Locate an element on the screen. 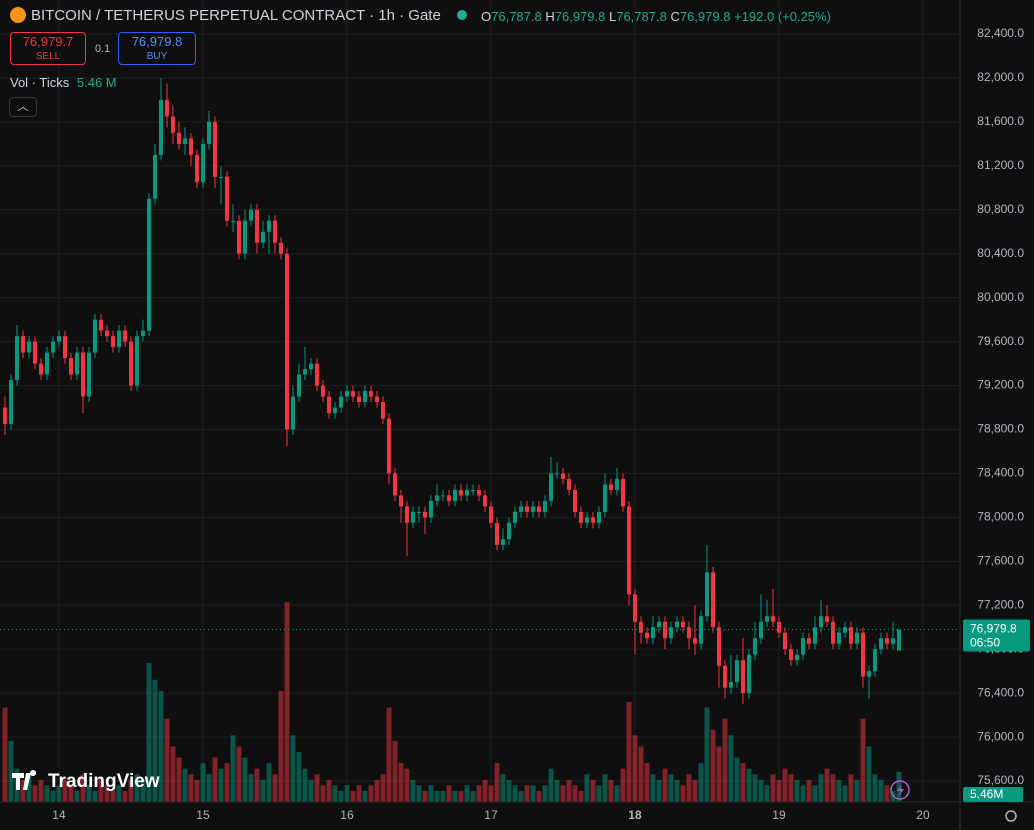 Image resolution: width=1034 pixels, height=830 pixels. collapse-button: ︿ is located at coordinates (23, 107).